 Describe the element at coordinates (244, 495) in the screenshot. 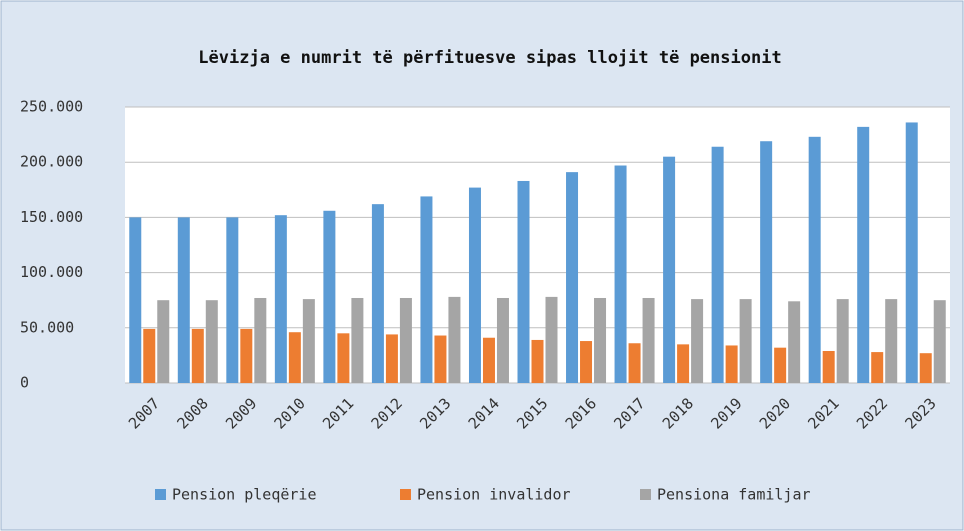

I see `legend-label: Pension pleqërie` at that location.